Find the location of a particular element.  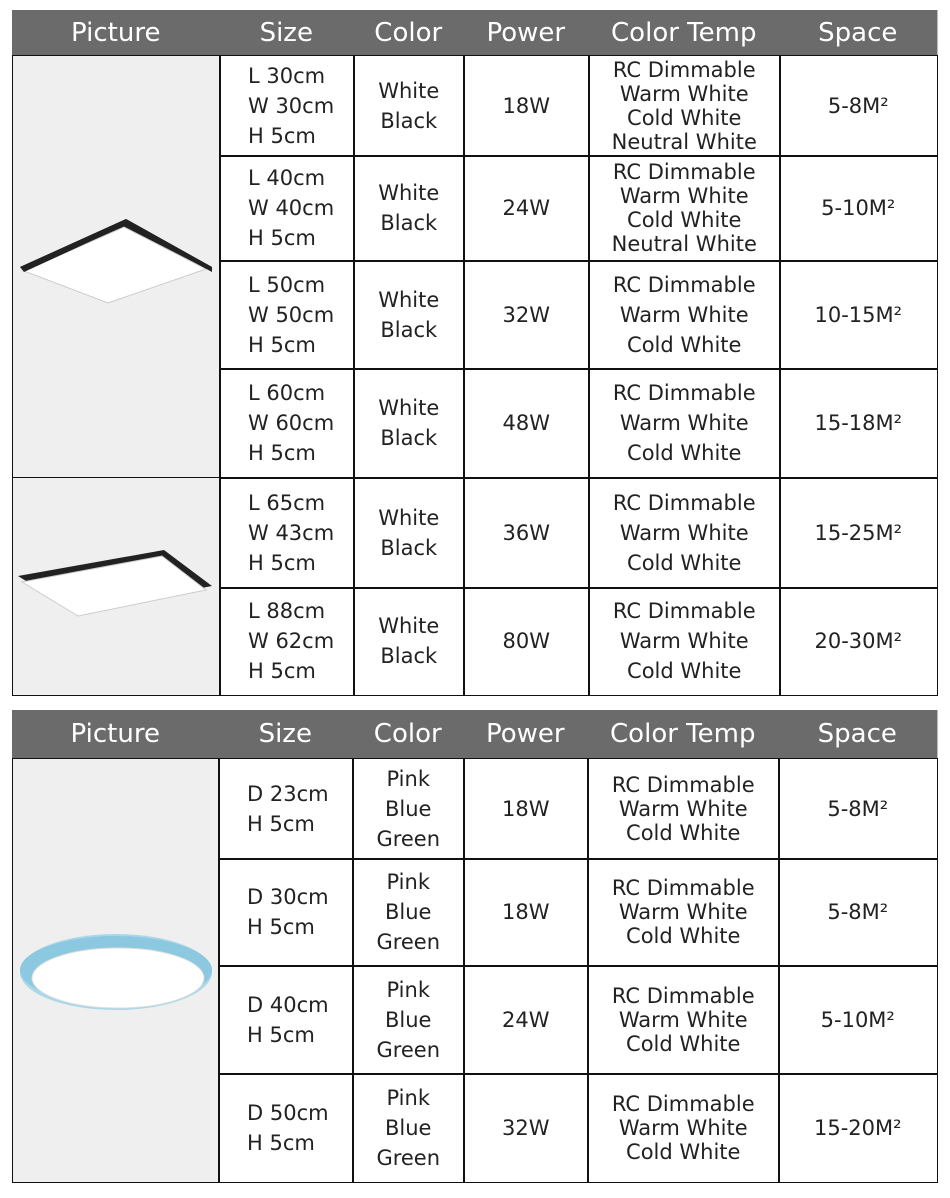

cell-text: Power is located at coordinates (526, 32).